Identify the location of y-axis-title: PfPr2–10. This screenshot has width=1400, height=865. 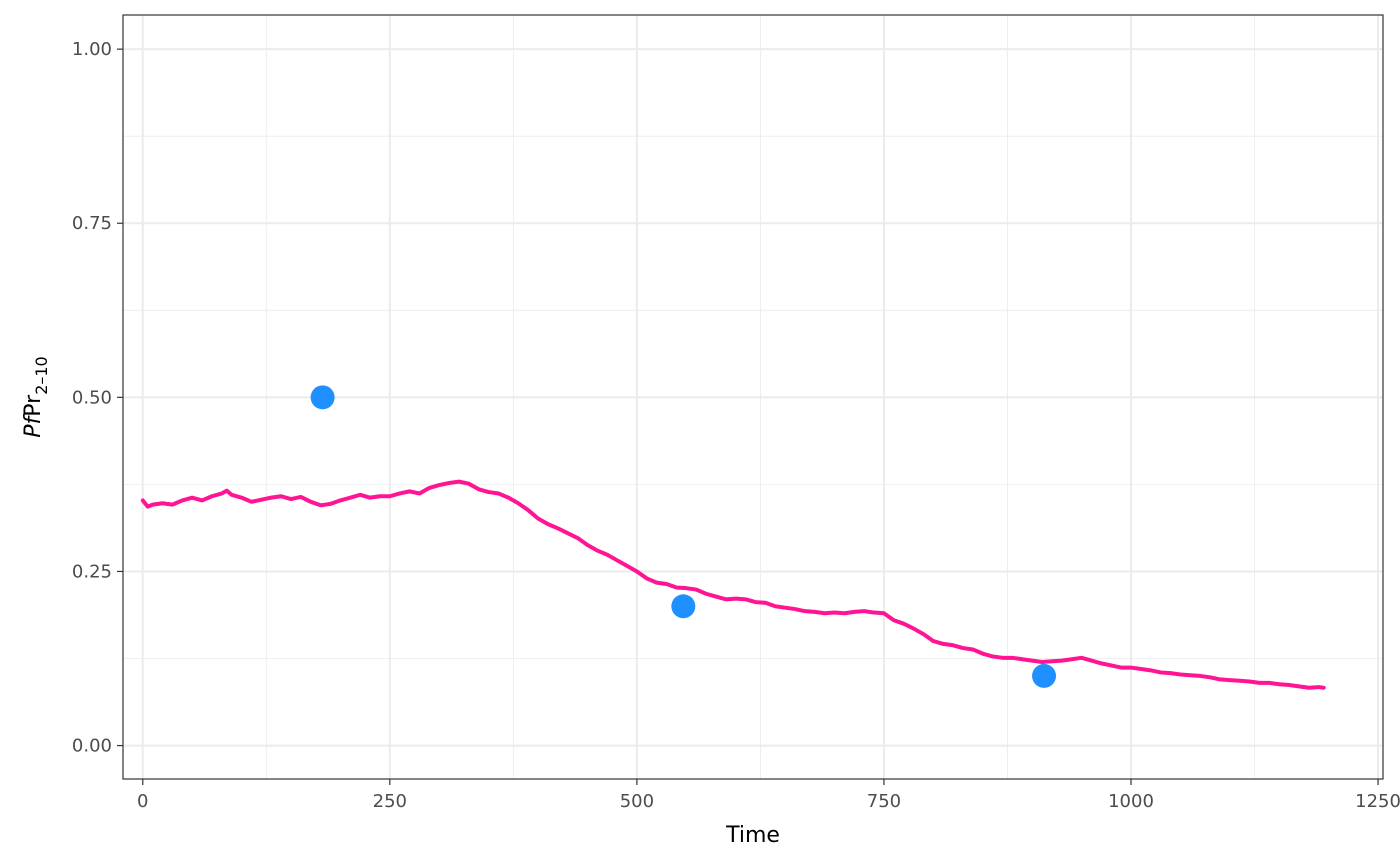
(36, 397).